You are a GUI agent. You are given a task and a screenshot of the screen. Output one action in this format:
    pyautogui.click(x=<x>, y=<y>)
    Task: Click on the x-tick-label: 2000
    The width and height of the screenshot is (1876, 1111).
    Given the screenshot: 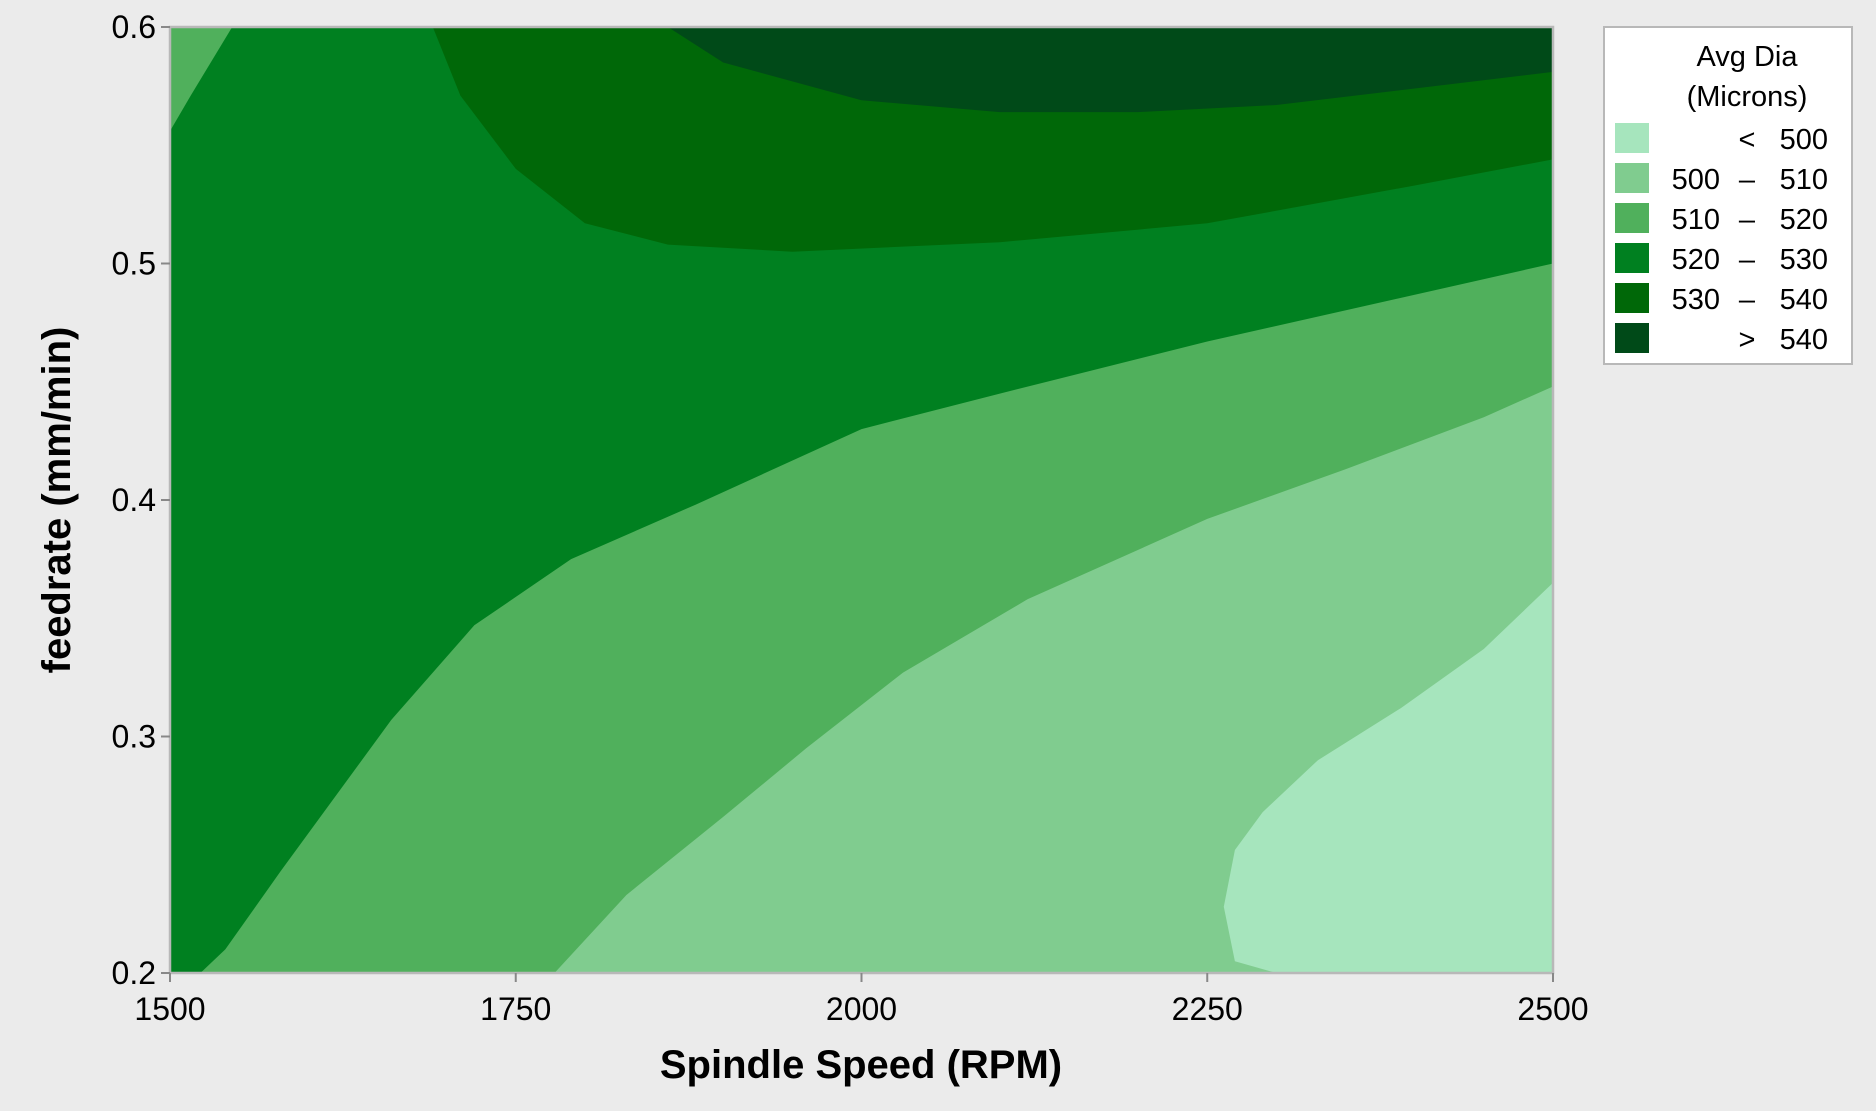 What is the action you would take?
    pyautogui.click(x=861, y=1009)
    